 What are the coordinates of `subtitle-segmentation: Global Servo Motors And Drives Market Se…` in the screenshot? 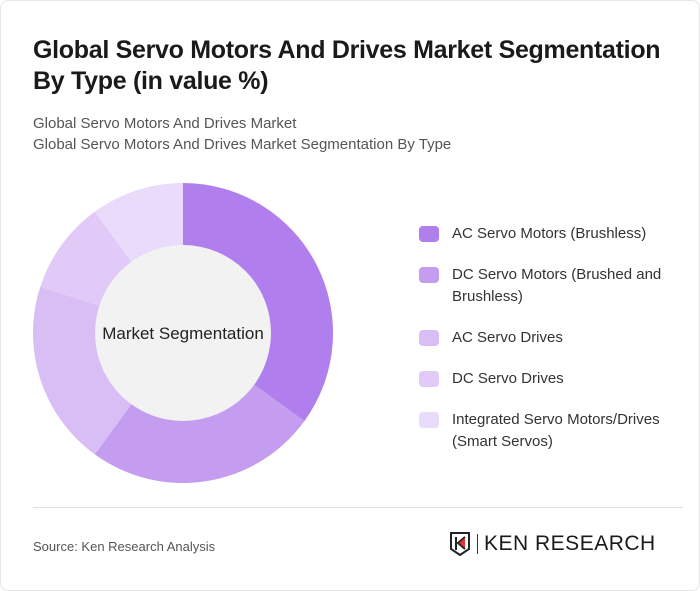 It's located at (242, 144).